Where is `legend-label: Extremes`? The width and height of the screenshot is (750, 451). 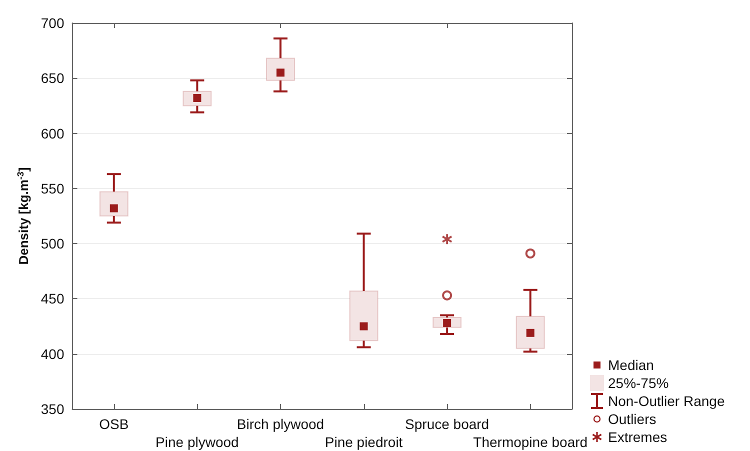 legend-label: Extremes is located at coordinates (638, 437).